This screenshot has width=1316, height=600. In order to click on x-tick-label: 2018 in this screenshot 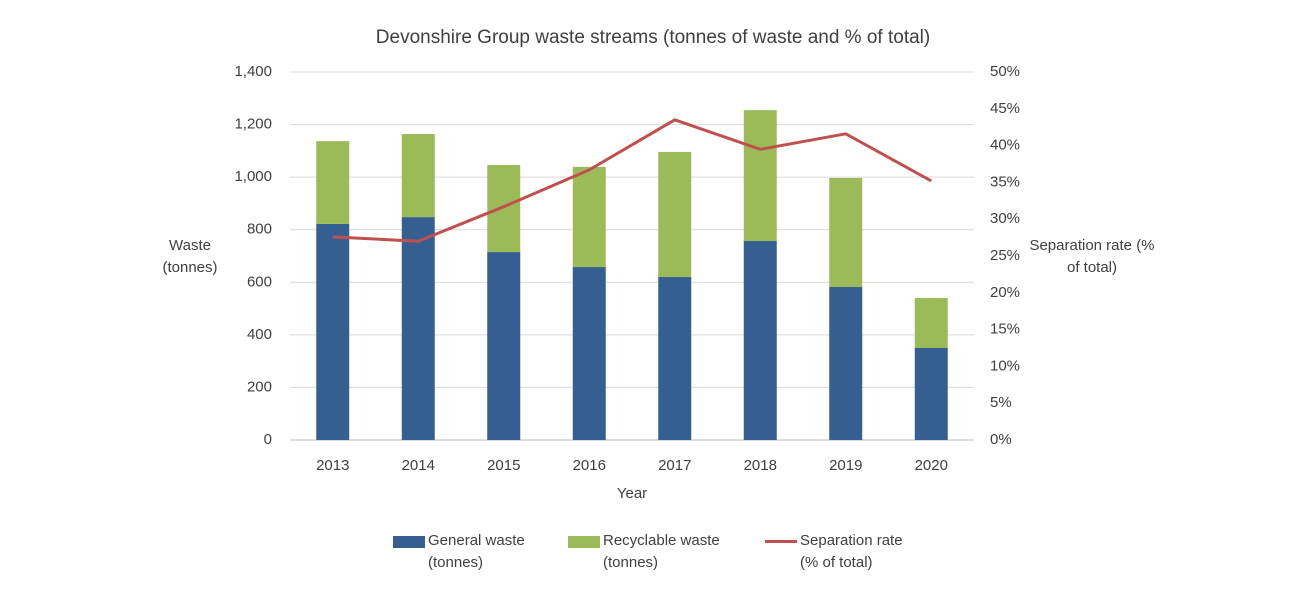, I will do `click(760, 465)`.